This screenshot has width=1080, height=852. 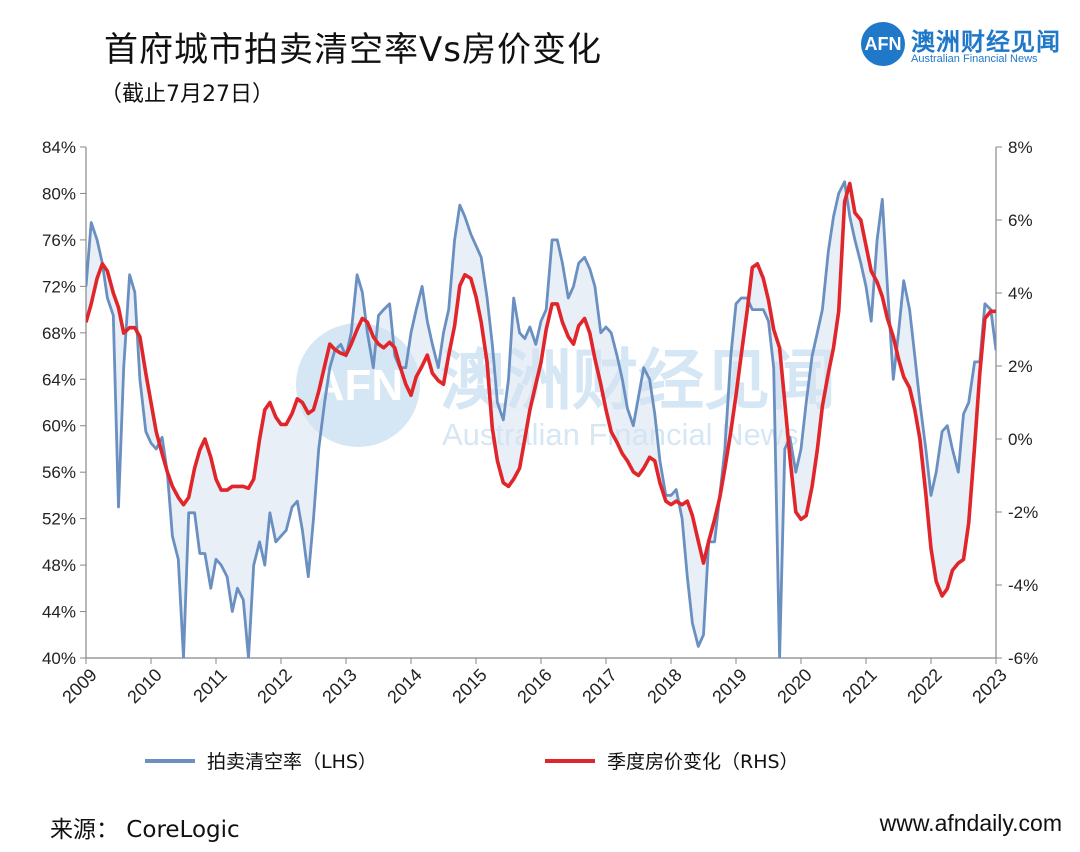 What do you see at coordinates (59, 565) in the screenshot?
I see `left-tick-label: 48%` at bounding box center [59, 565].